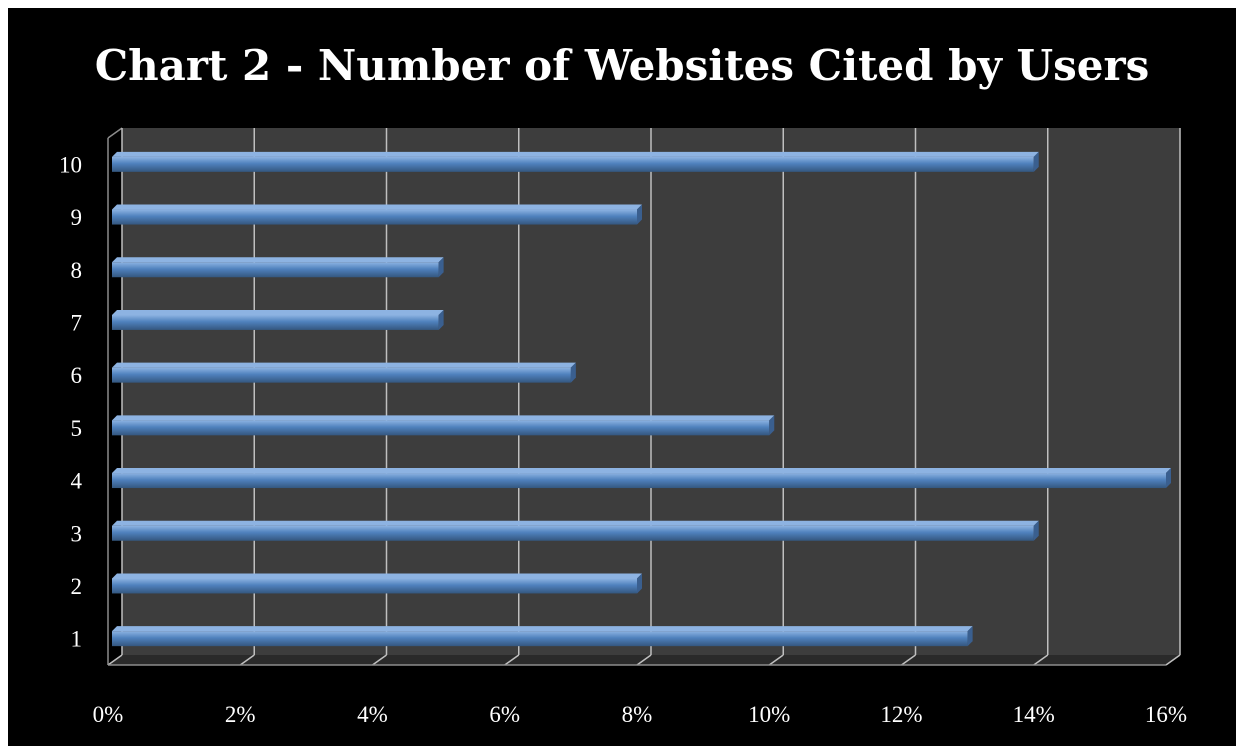 This screenshot has height=754, width=1244. What do you see at coordinates (901, 714) in the screenshot?
I see `x-tick-label: 12%` at bounding box center [901, 714].